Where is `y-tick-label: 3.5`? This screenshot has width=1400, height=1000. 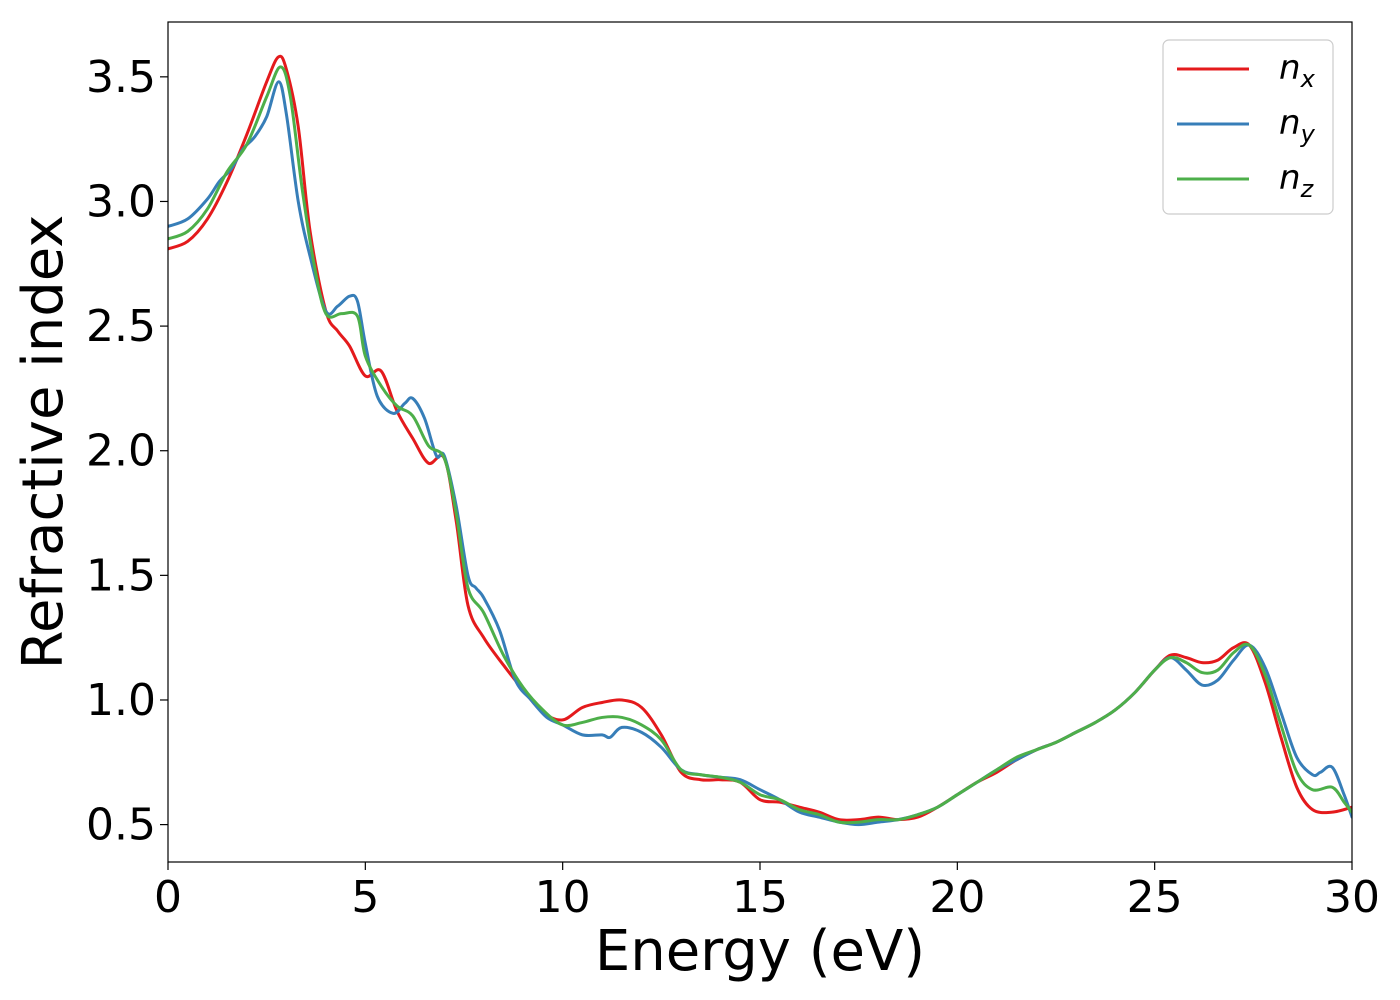
y-tick-label: 3.5 is located at coordinates (121, 77).